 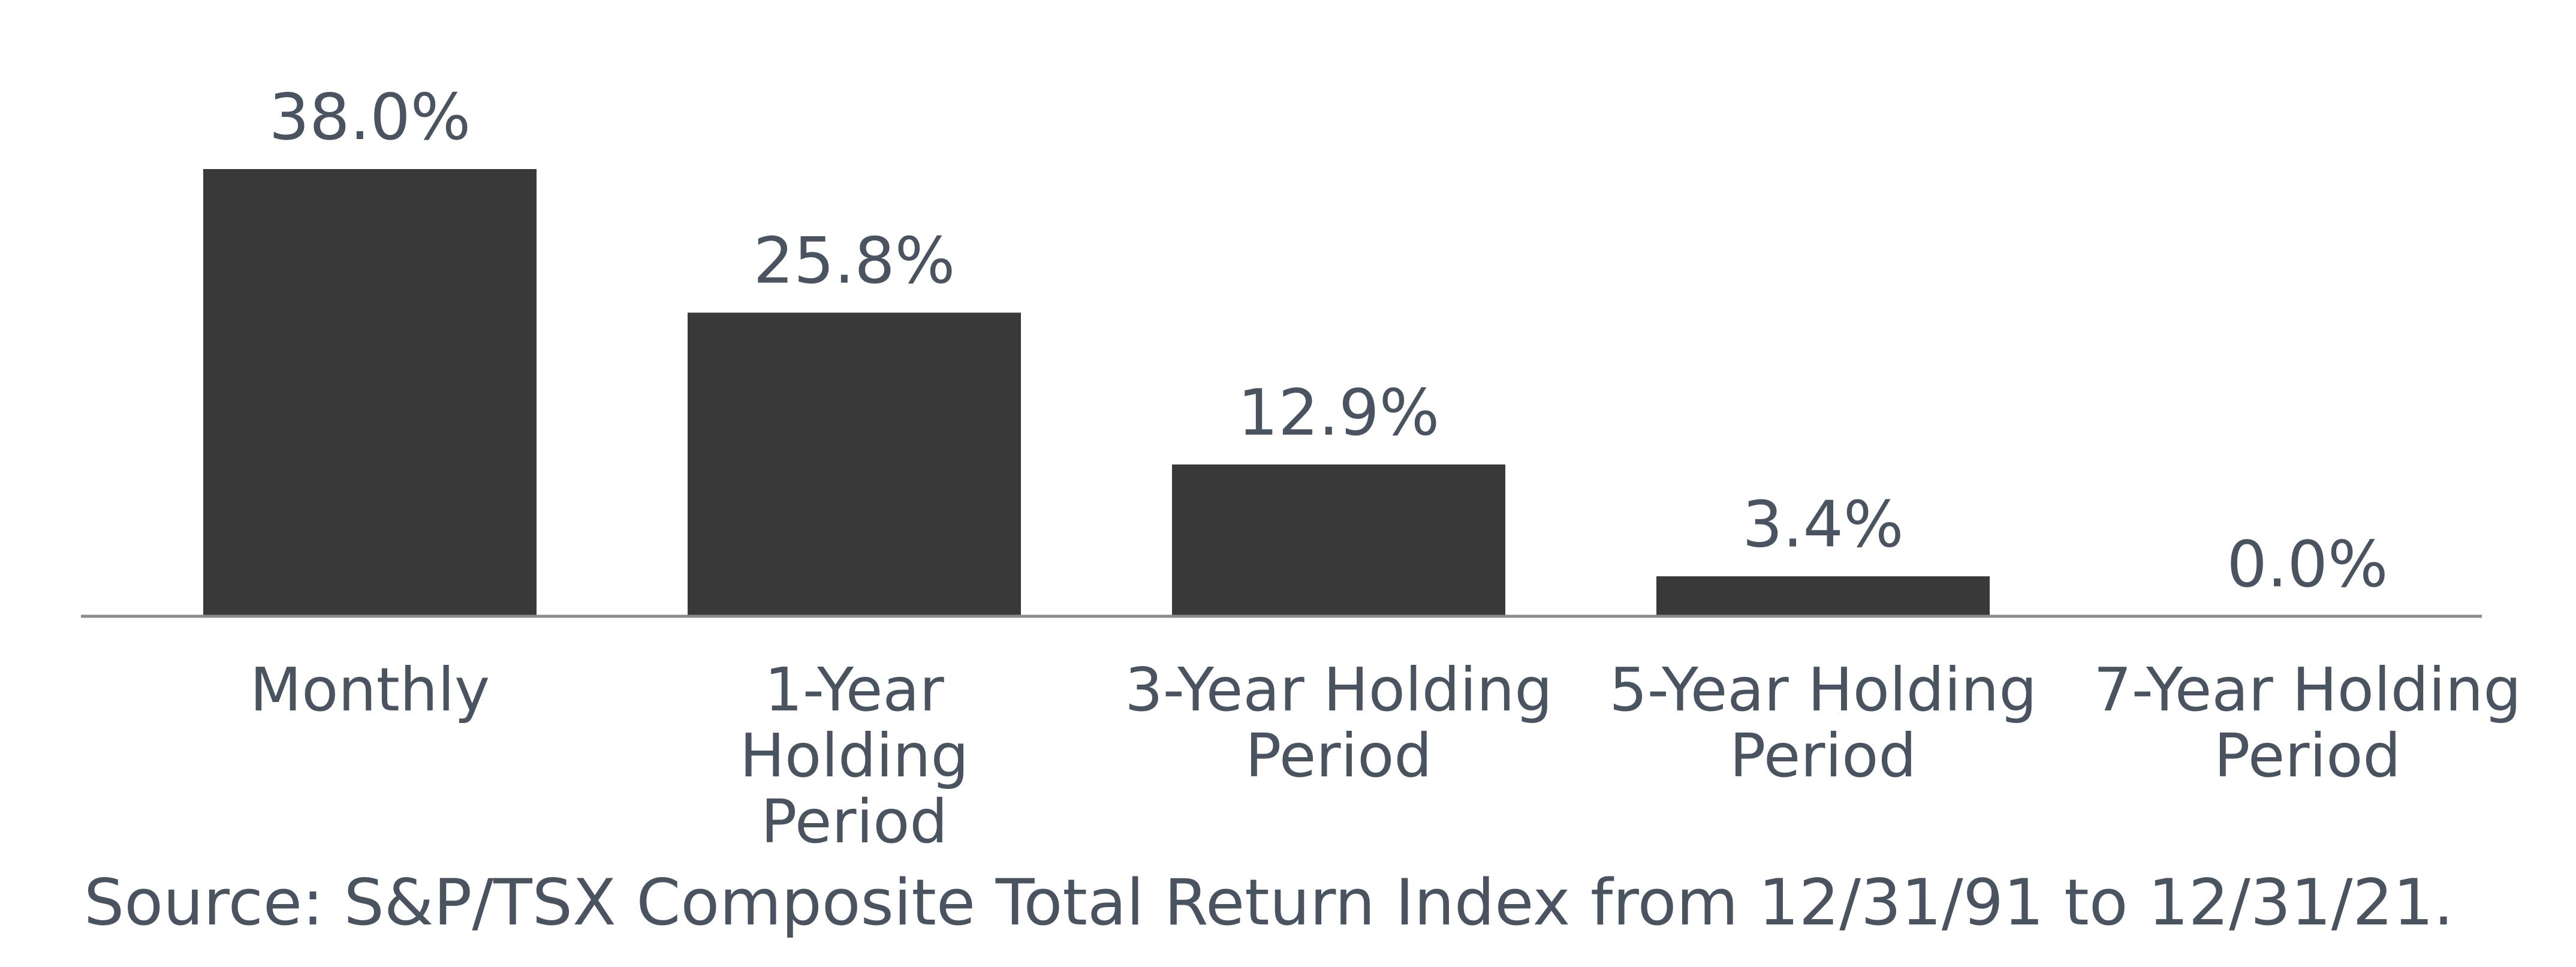 I want to click on category-label-5: 7-Year Holding Period, so click(x=2307, y=723).